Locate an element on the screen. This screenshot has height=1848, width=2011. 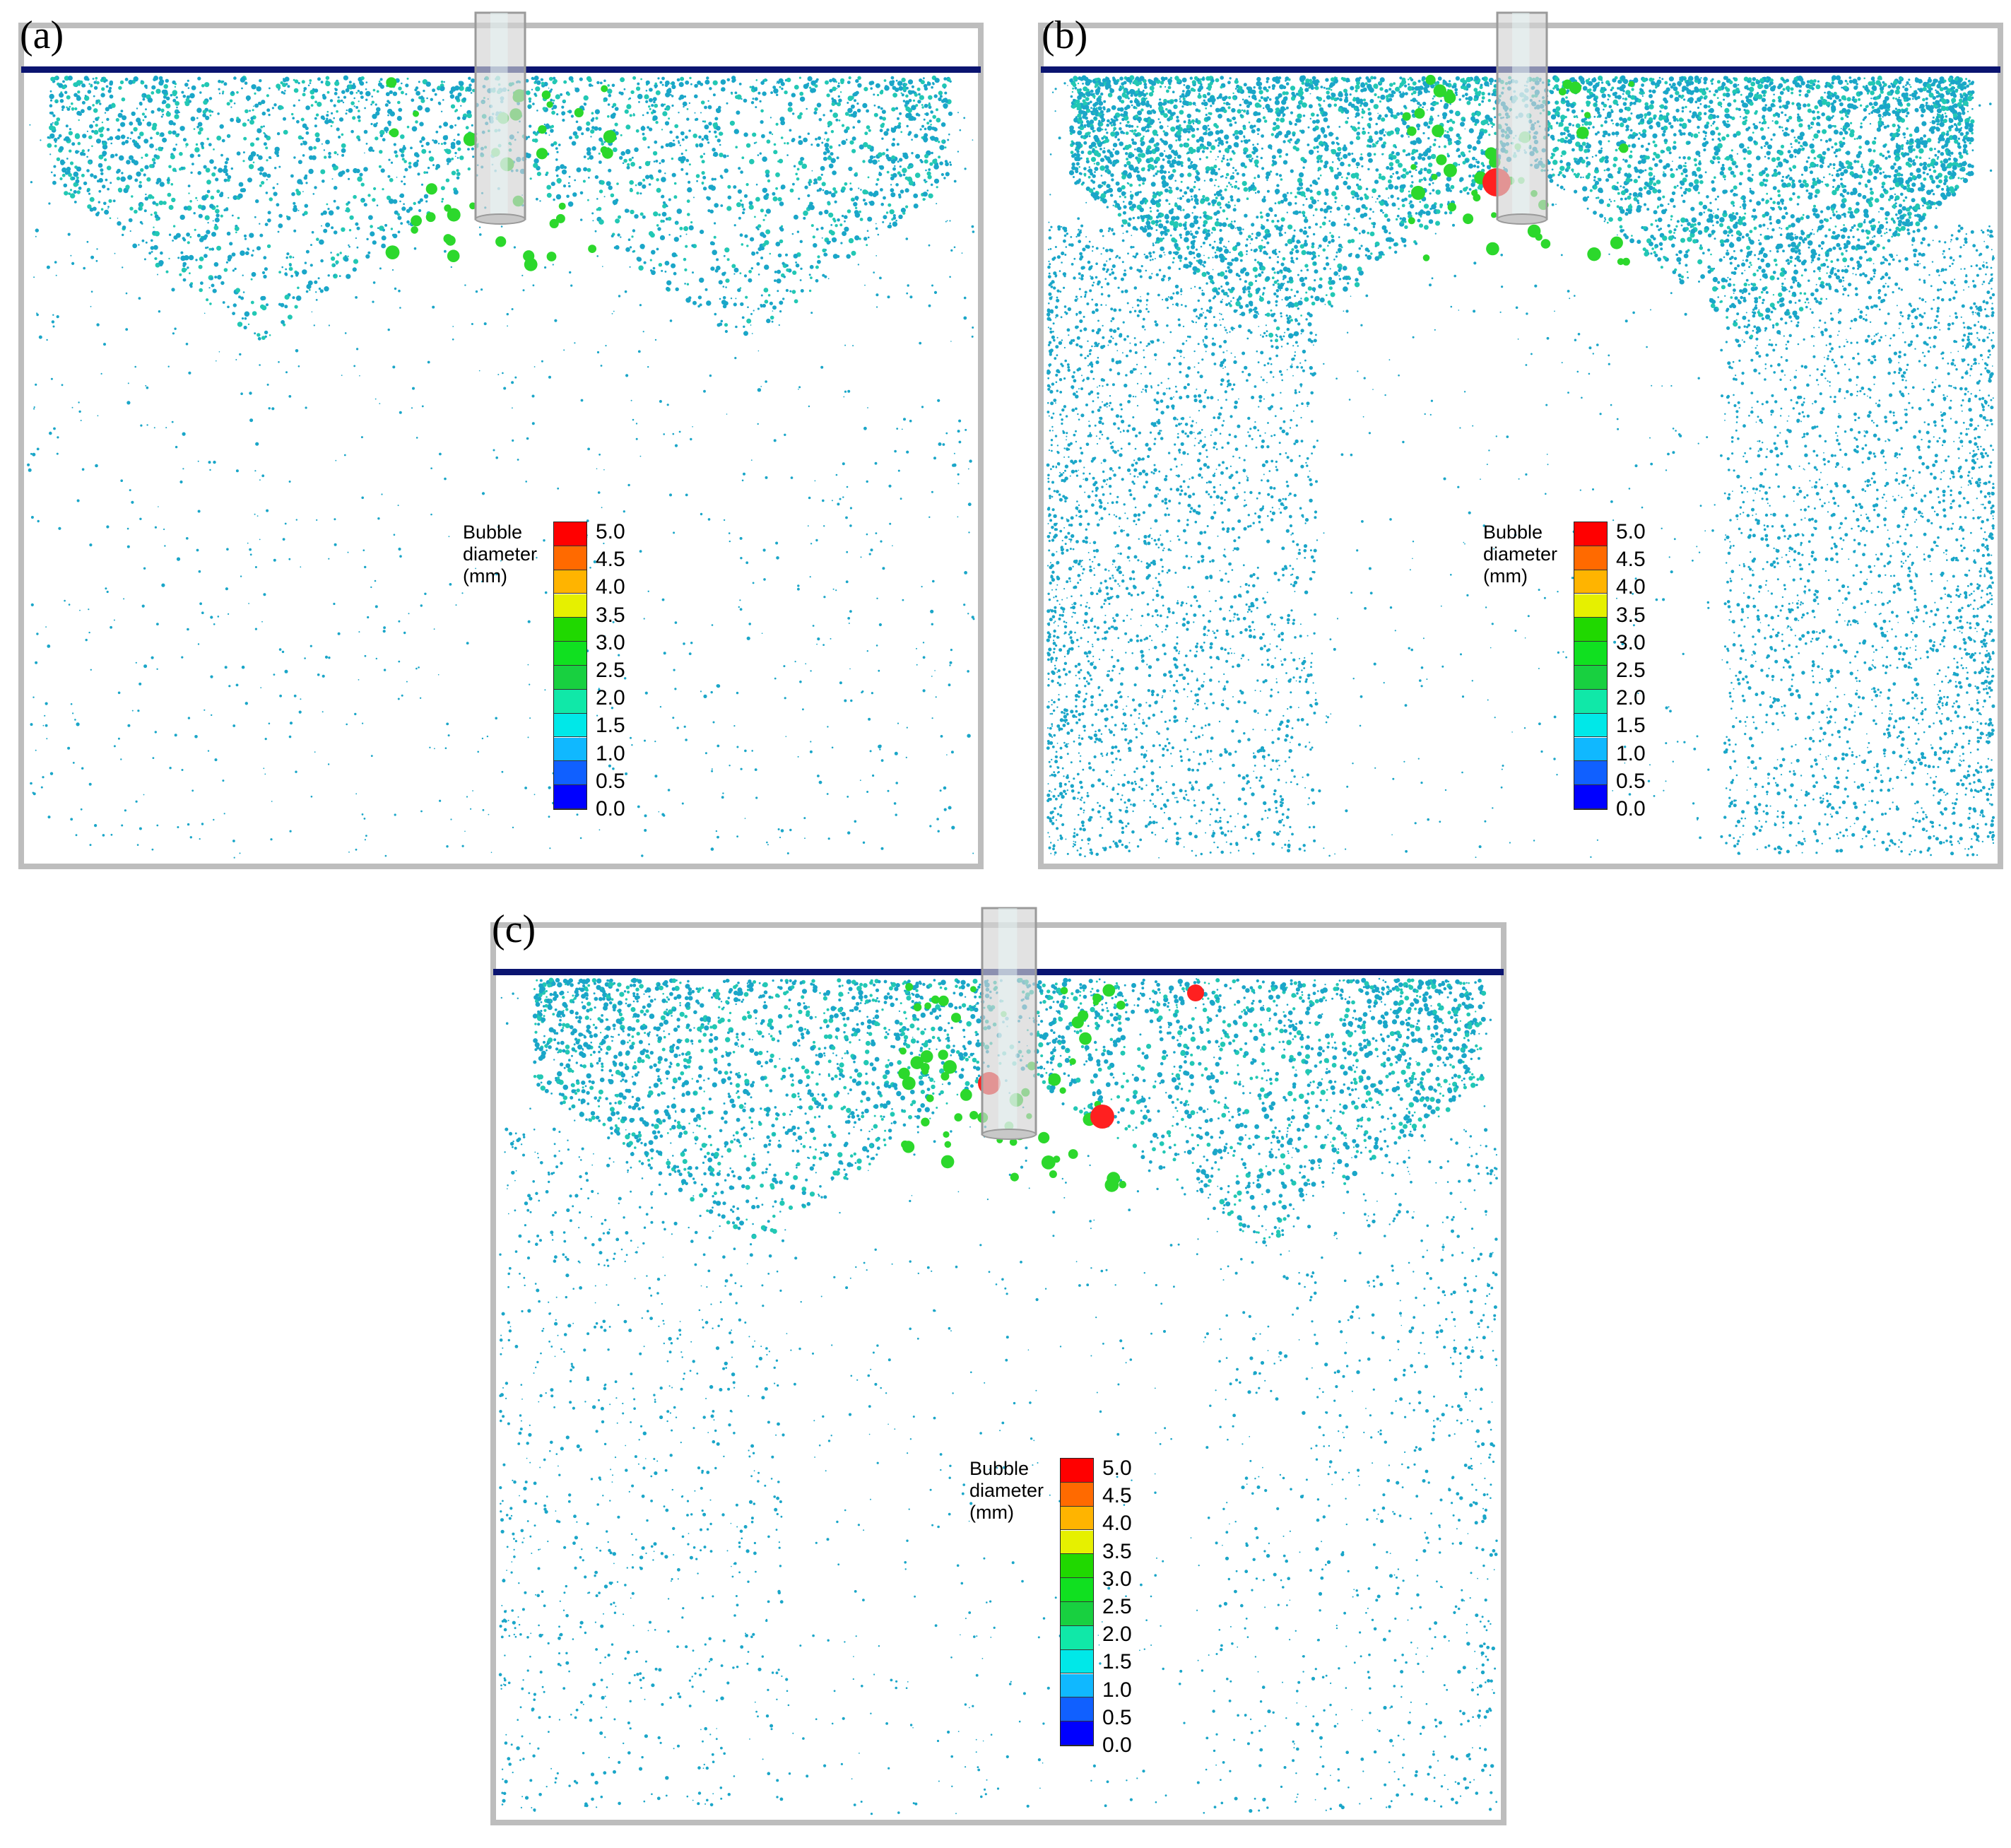
legend-tick-label: 0.0 is located at coordinates (610, 809).